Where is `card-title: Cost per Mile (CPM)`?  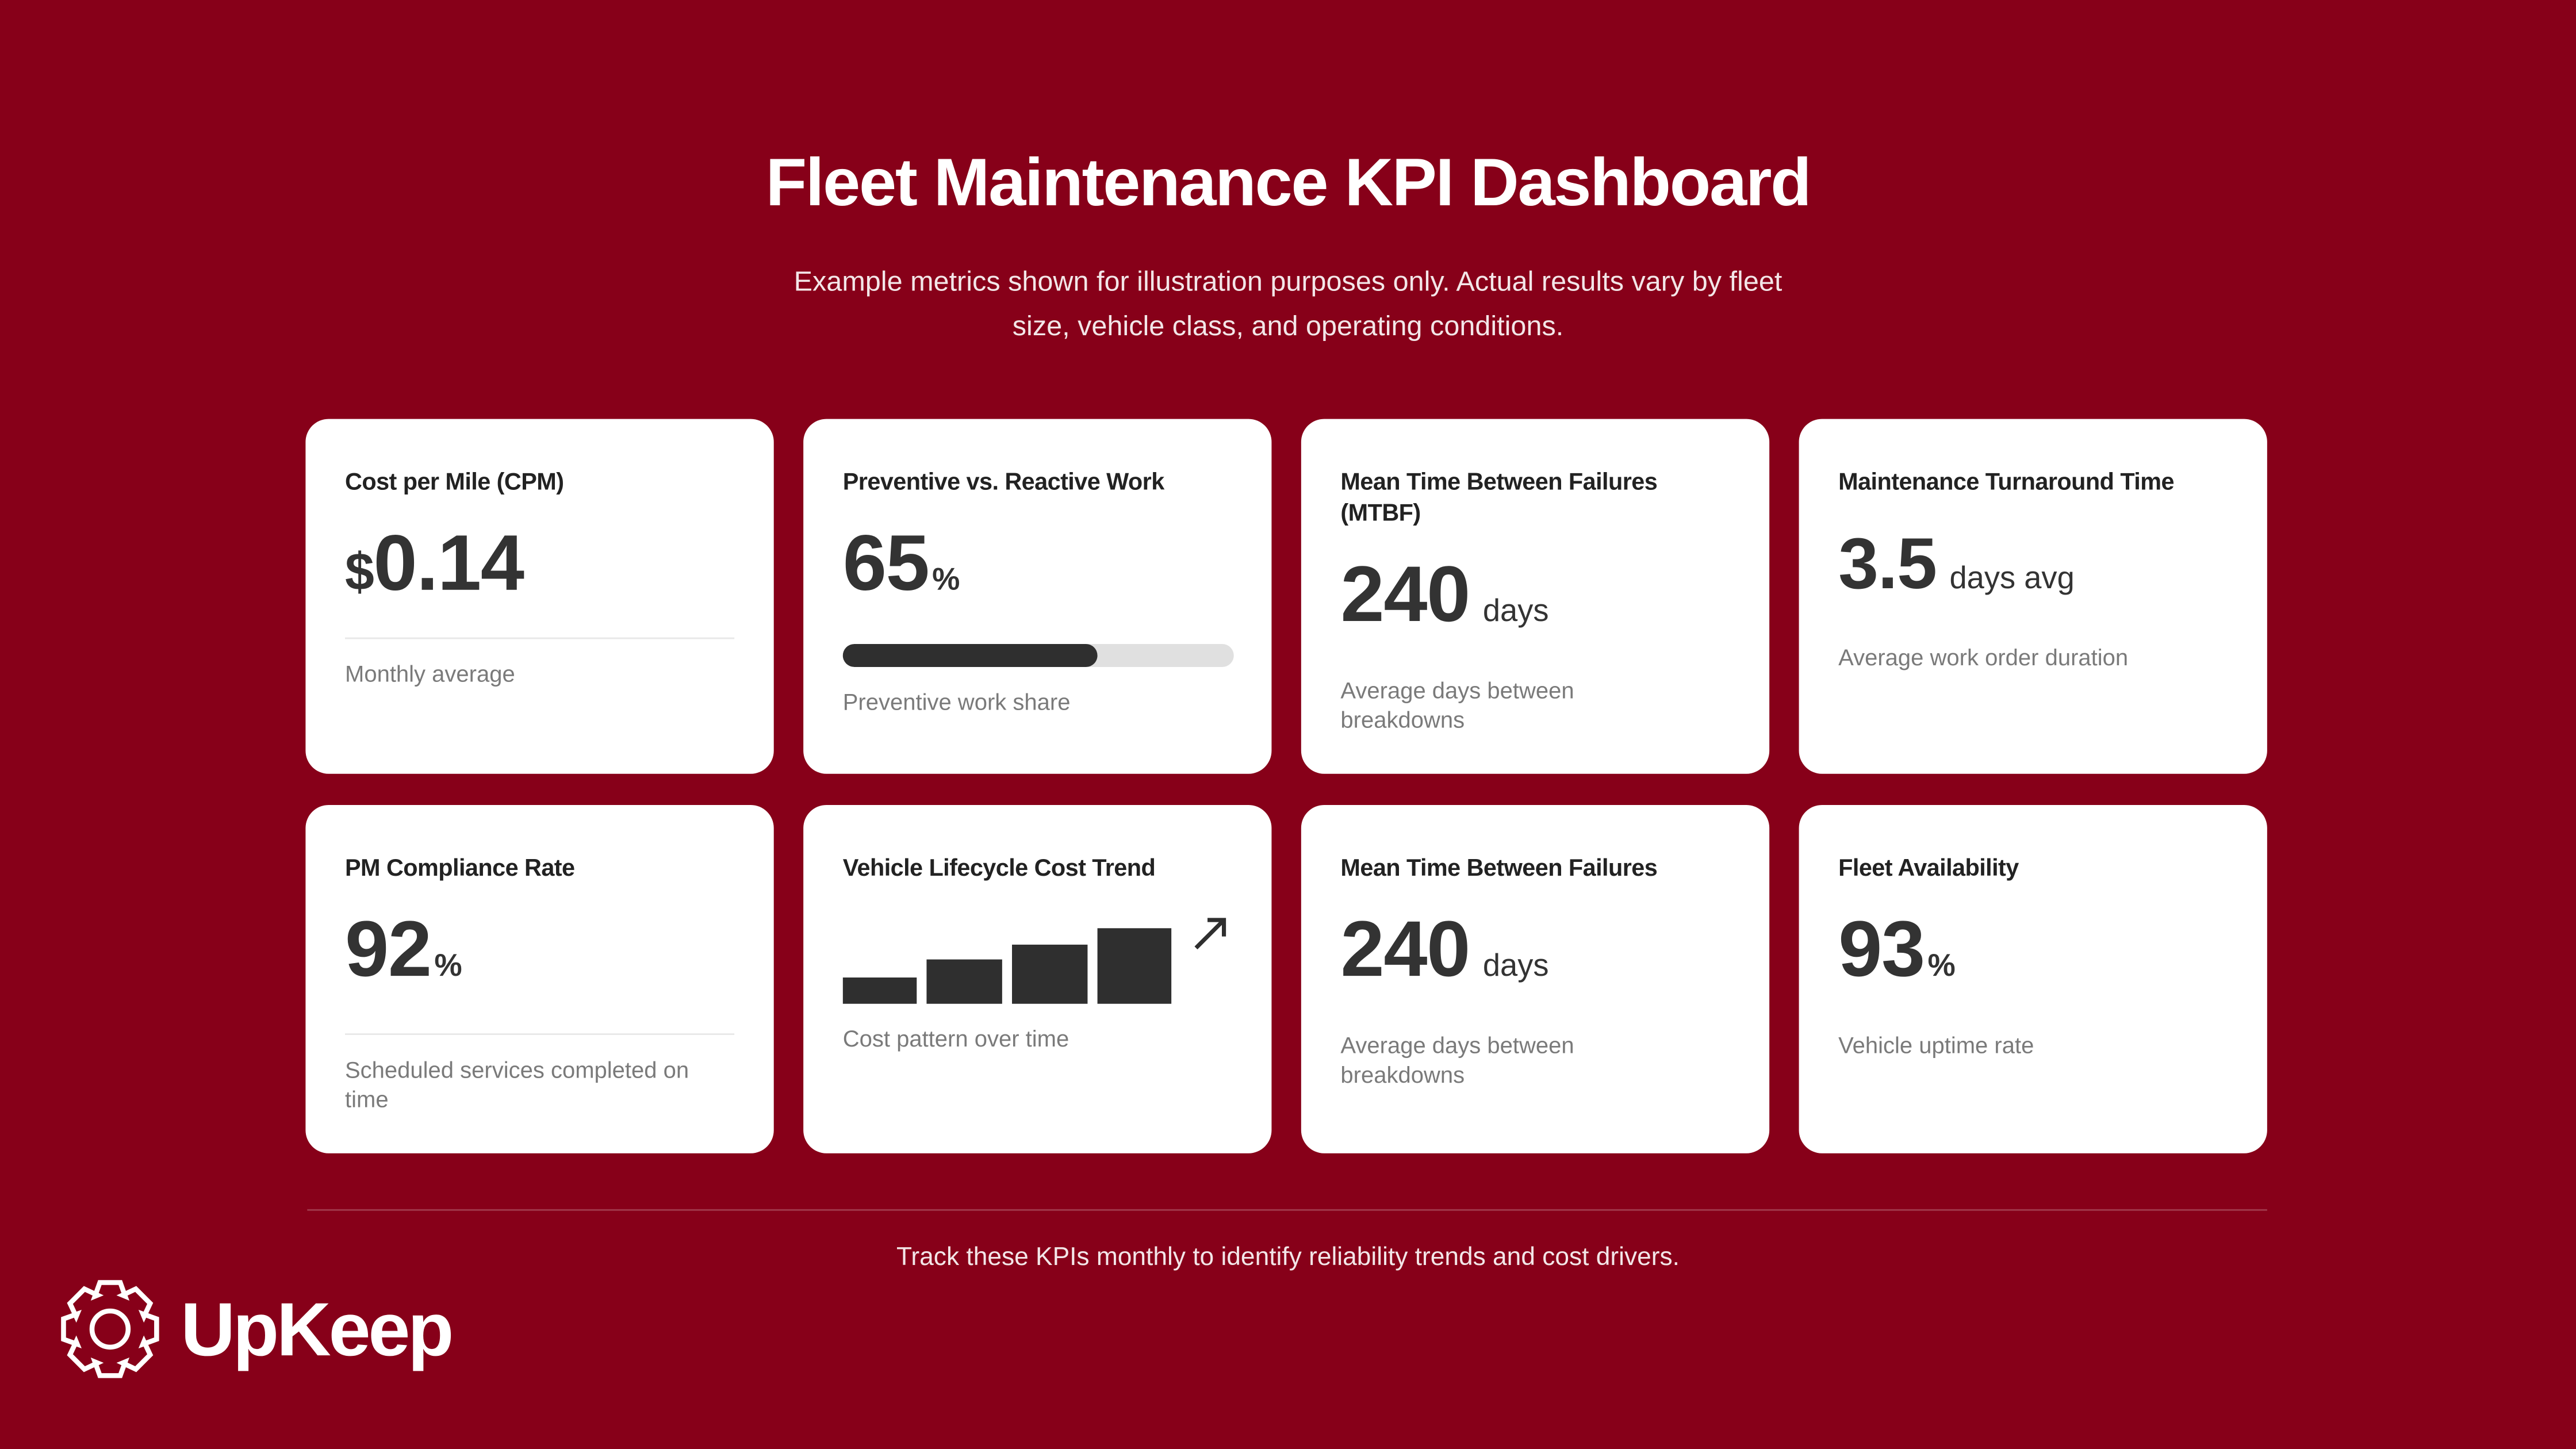 card-title: Cost per Mile (CPM) is located at coordinates (454, 483).